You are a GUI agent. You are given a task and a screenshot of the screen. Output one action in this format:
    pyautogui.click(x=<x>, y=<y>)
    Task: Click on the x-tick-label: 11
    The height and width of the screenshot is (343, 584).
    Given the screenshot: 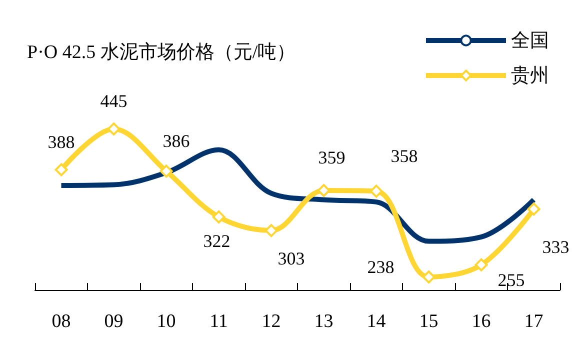 What is the action you would take?
    pyautogui.click(x=219, y=321)
    